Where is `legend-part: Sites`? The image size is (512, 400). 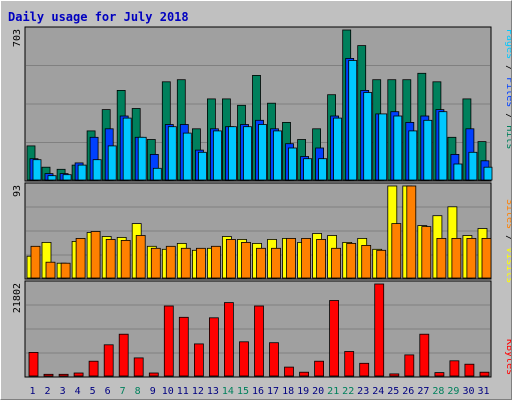 legend-part: Sites is located at coordinates (507, 214).